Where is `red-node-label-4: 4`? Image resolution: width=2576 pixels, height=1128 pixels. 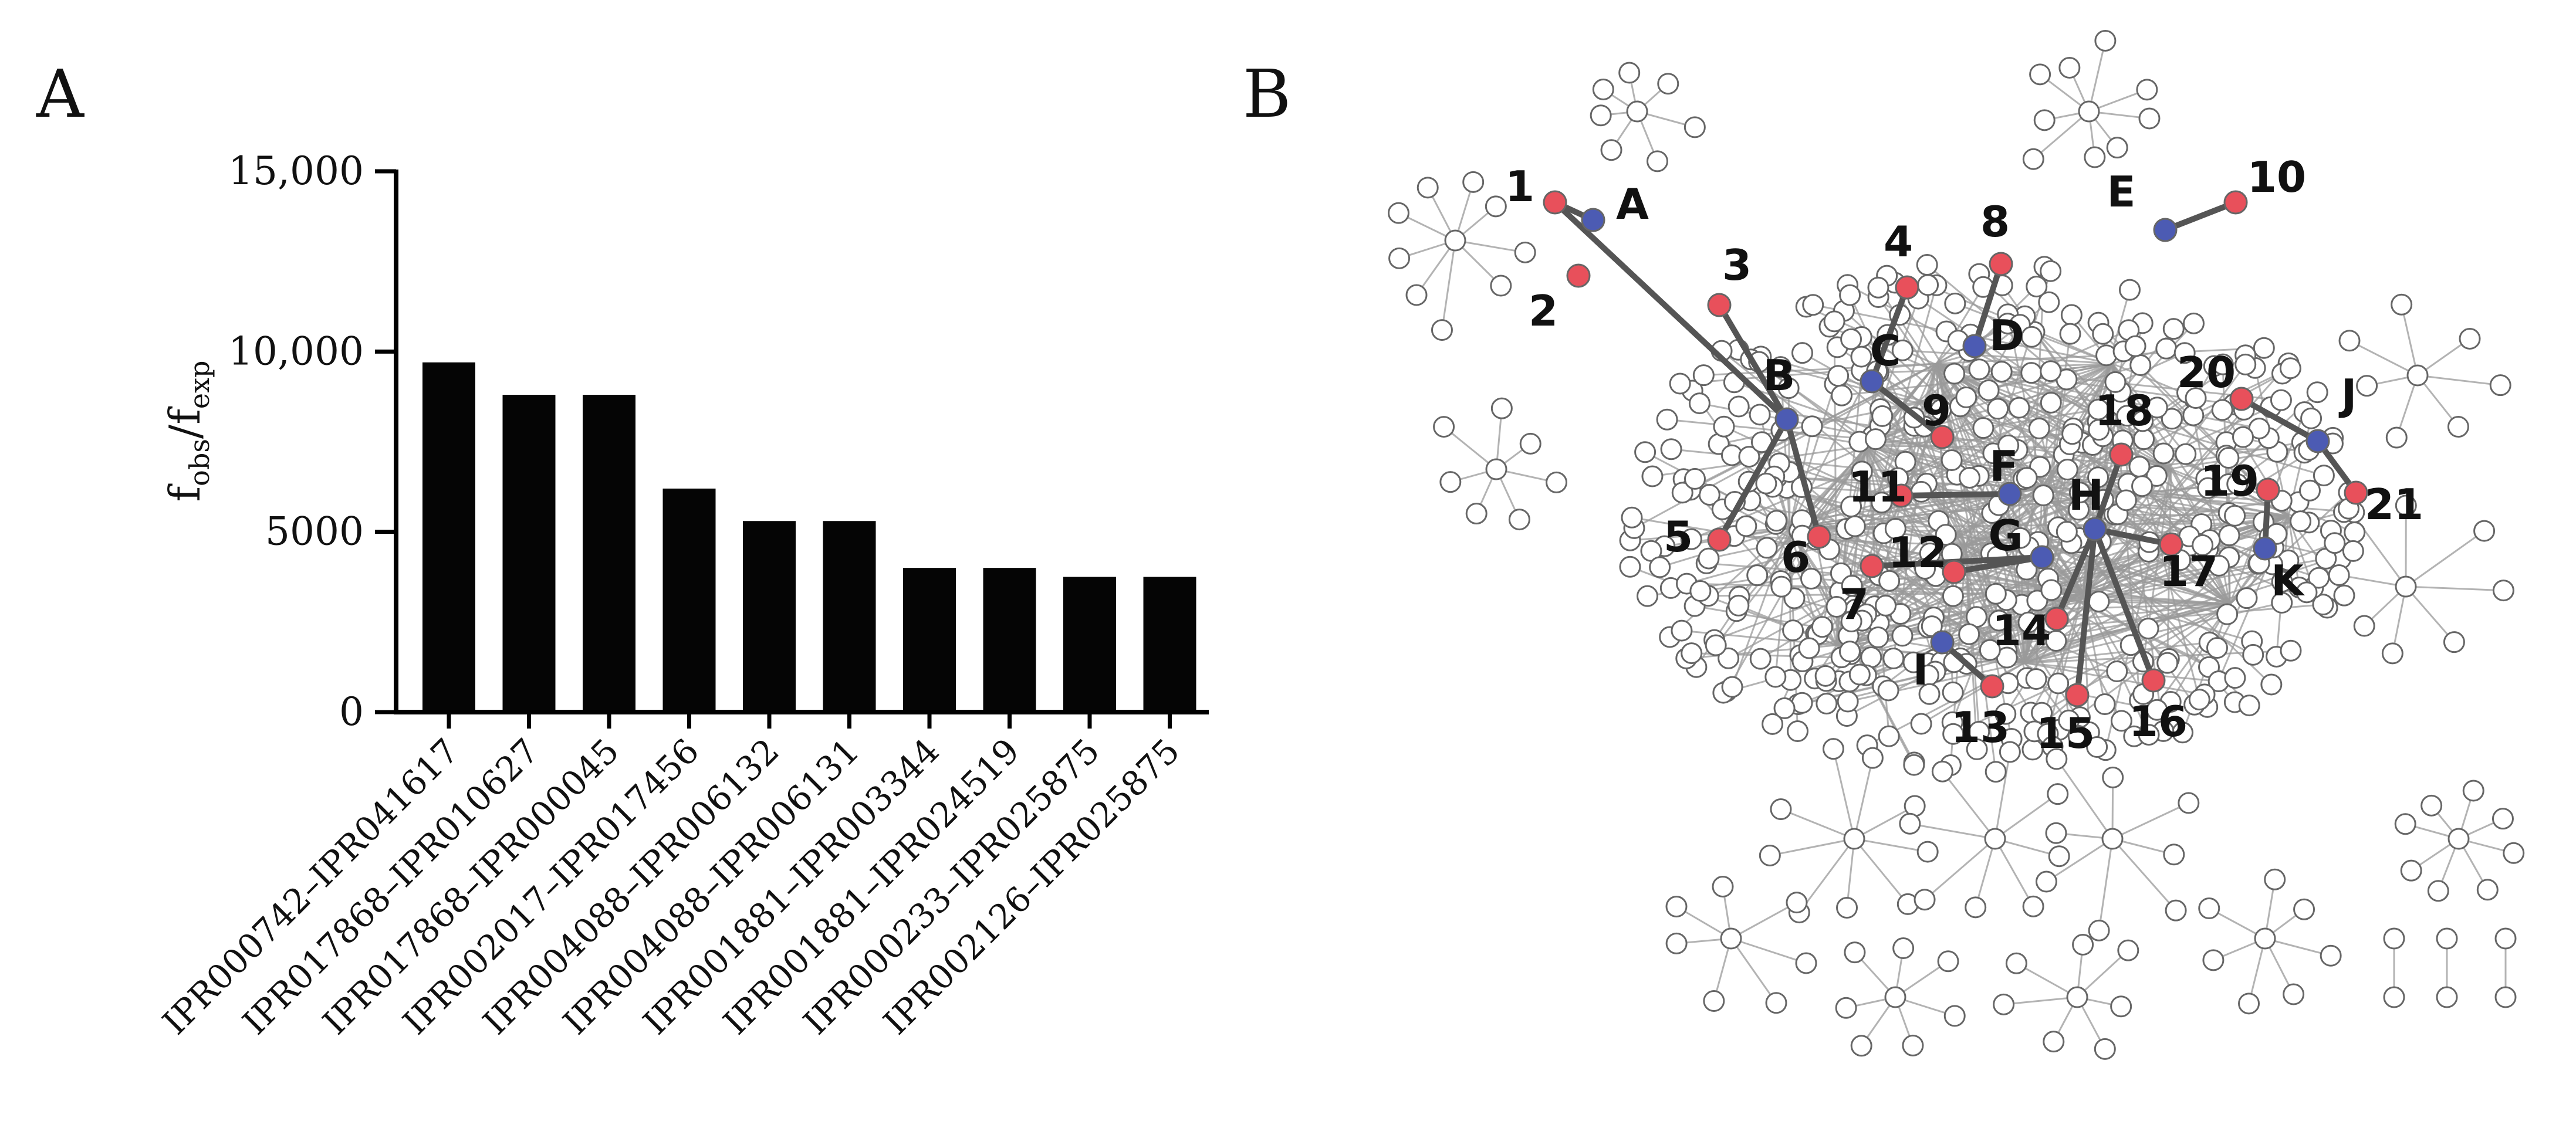 red-node-label-4: 4 is located at coordinates (1898, 241).